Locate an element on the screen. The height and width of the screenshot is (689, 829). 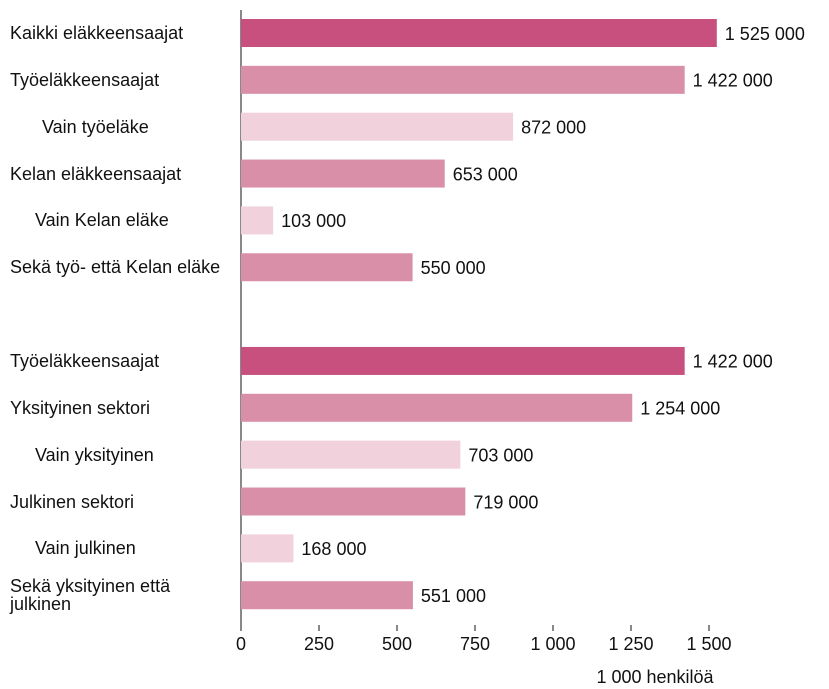
category-label: Yksityinen sektori is located at coordinates (80, 407).